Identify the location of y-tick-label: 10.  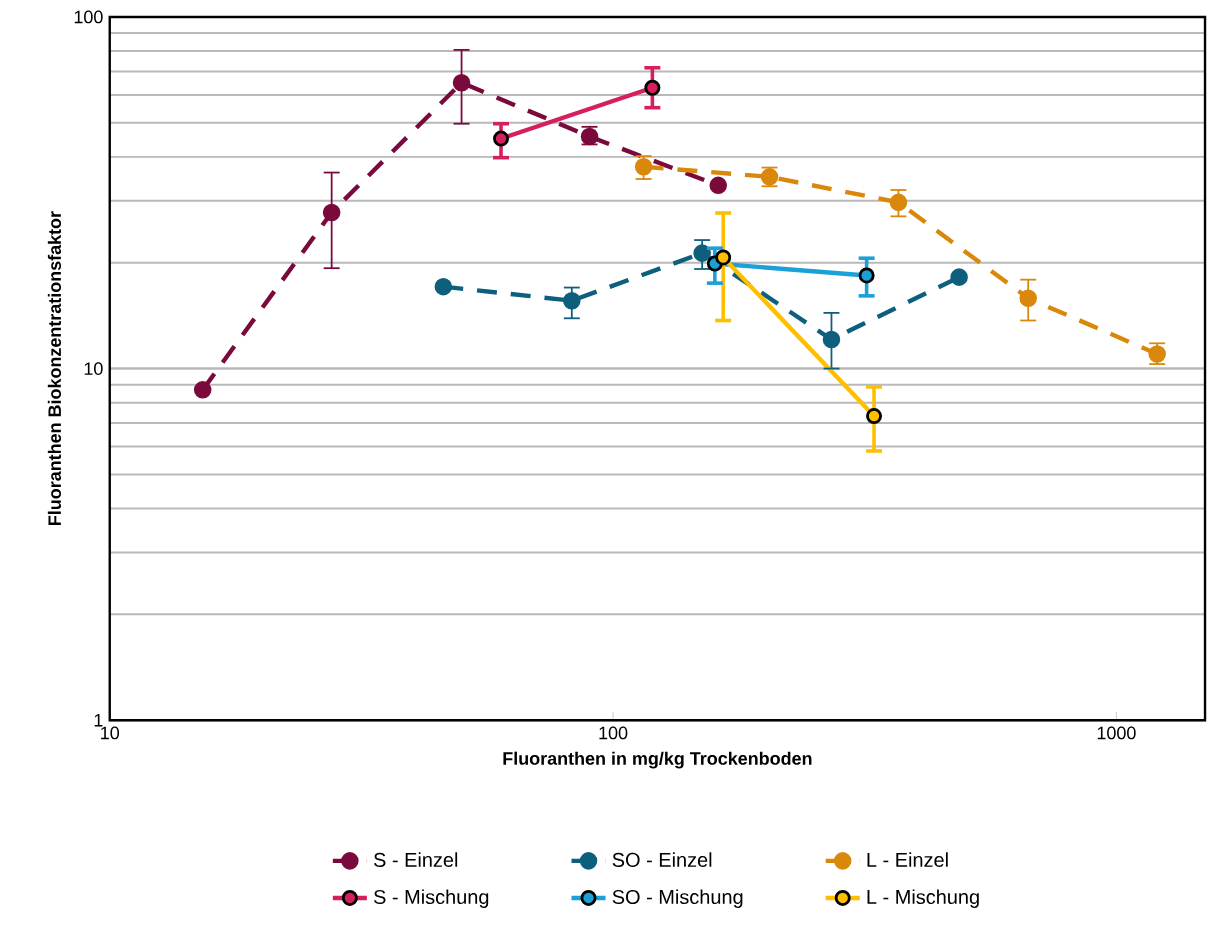
(93, 369).